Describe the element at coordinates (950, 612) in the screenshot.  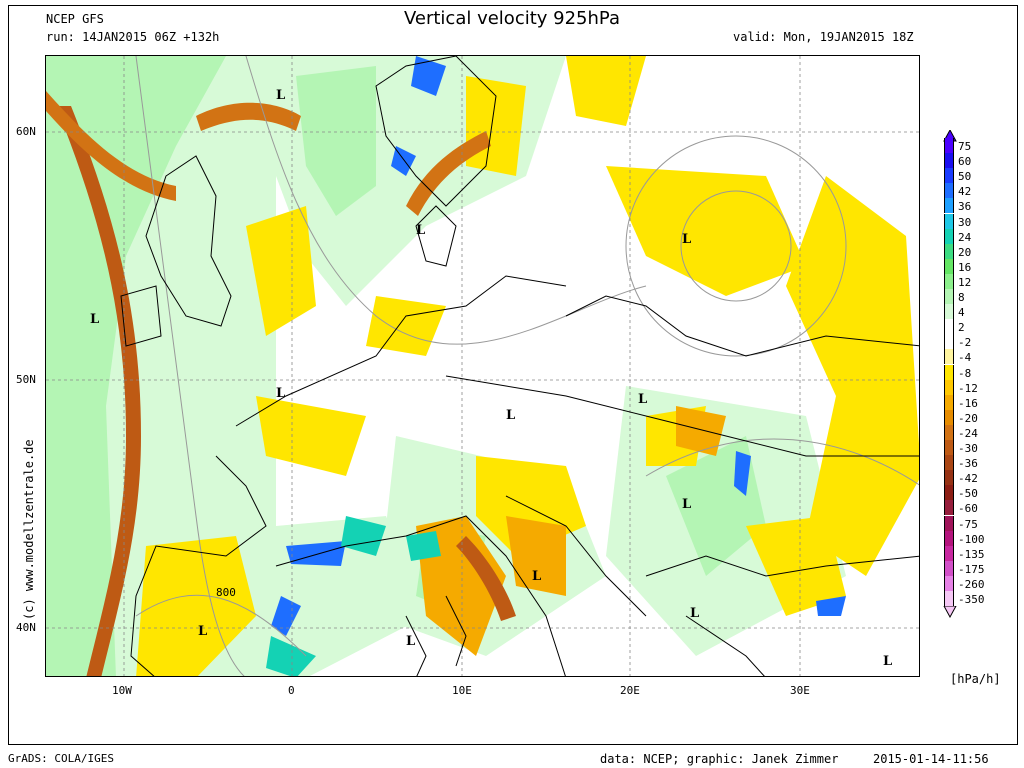
I see `colorbar-bottom-arrow` at that location.